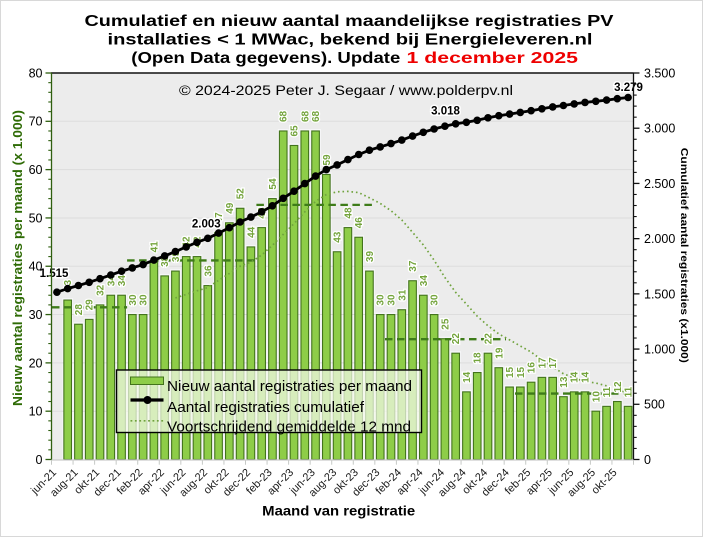  I want to click on svg-text: 41, so click(154, 247).